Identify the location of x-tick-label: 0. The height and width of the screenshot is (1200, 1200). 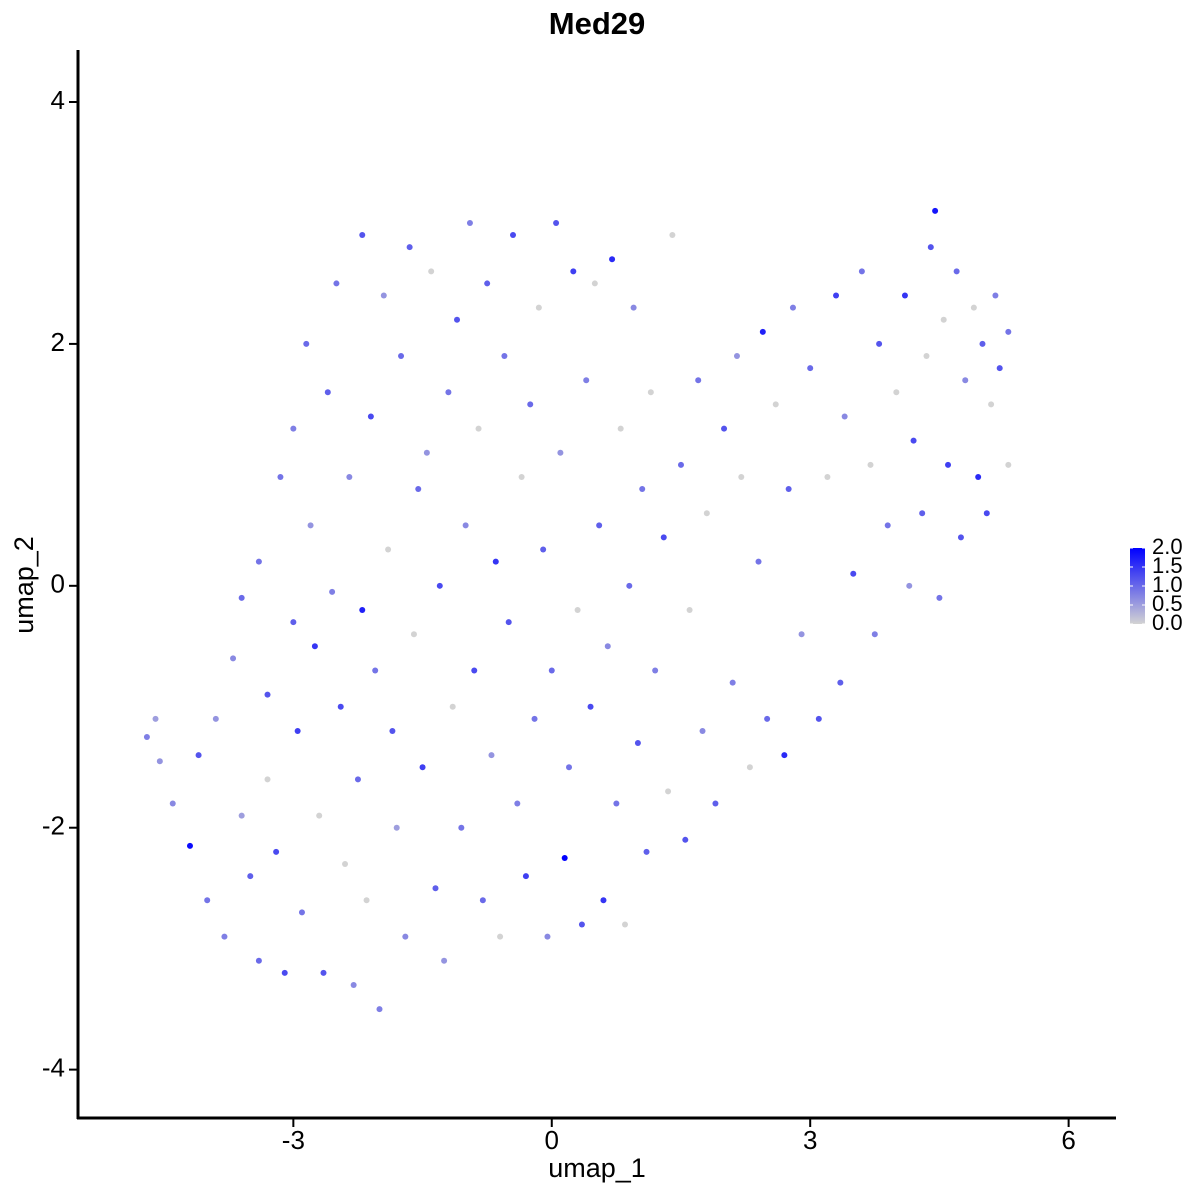
(552, 1140).